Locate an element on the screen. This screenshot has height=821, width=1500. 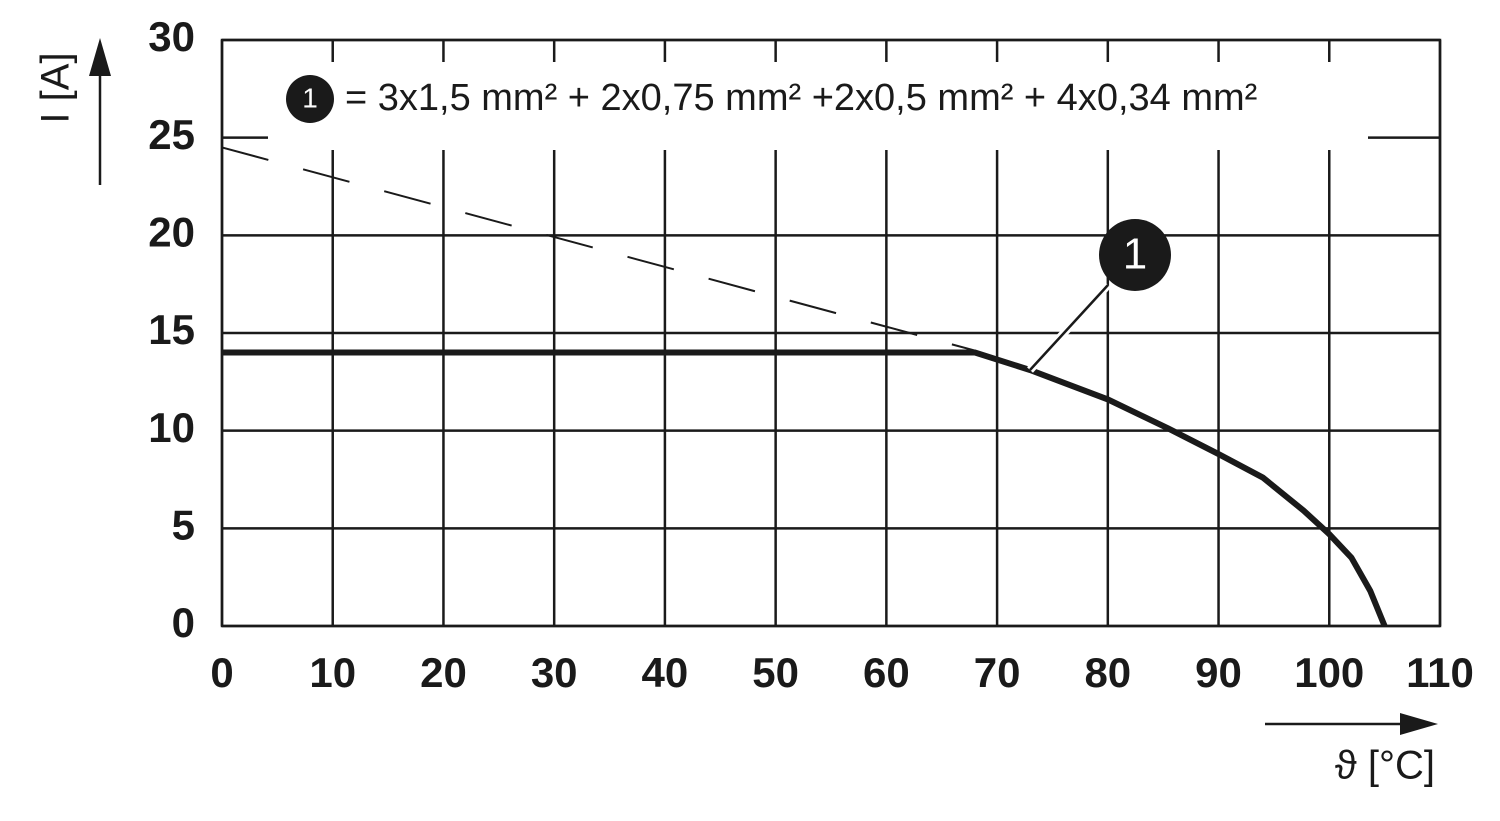
legend-marker-label: 1 is located at coordinates (310, 97).